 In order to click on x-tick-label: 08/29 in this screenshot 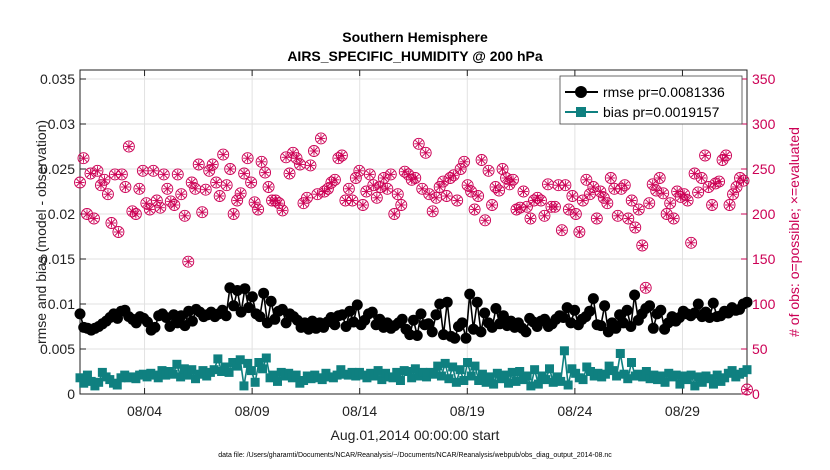, I will do `click(682, 411)`.